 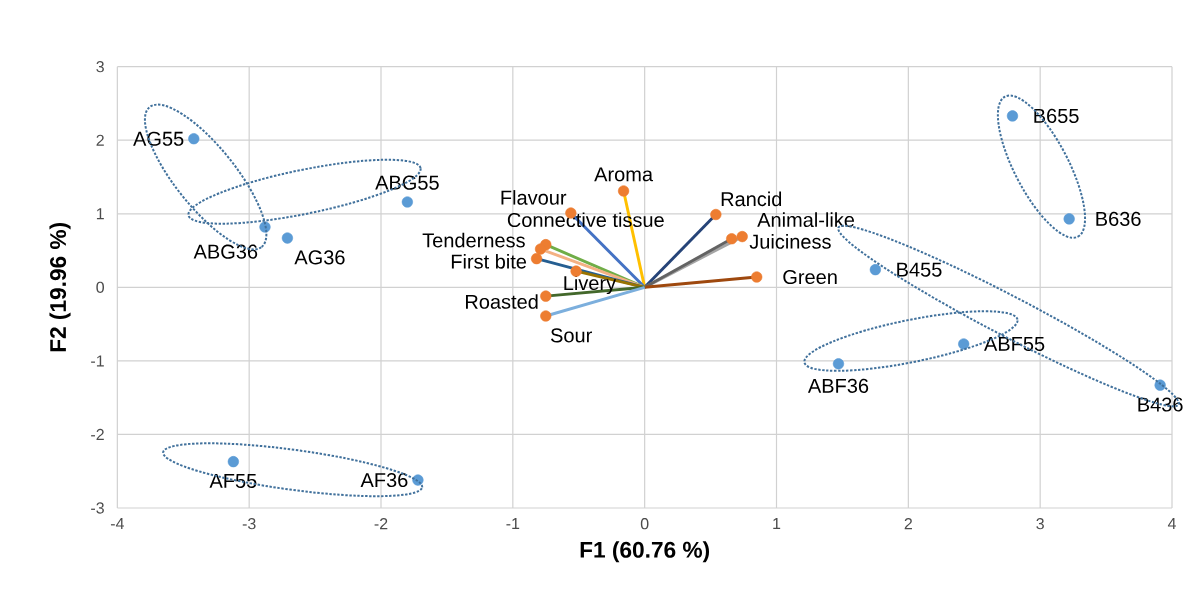 I want to click on data-label: AG36, so click(x=319, y=257).